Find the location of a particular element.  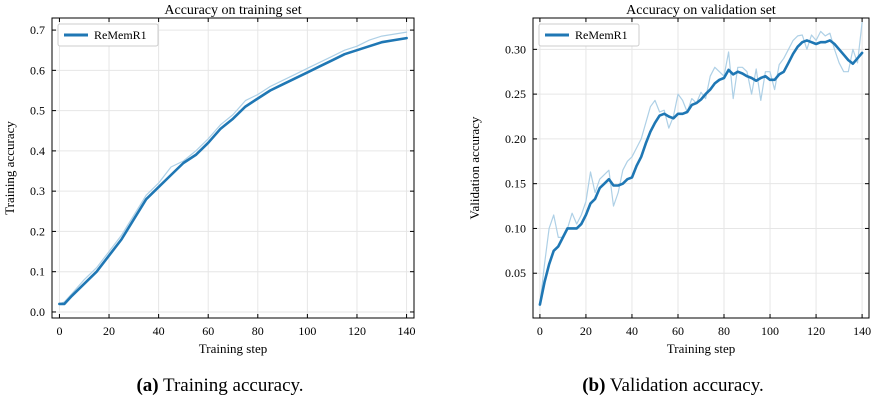

figure-caption: (a) Training accuracy. is located at coordinates (220, 386).